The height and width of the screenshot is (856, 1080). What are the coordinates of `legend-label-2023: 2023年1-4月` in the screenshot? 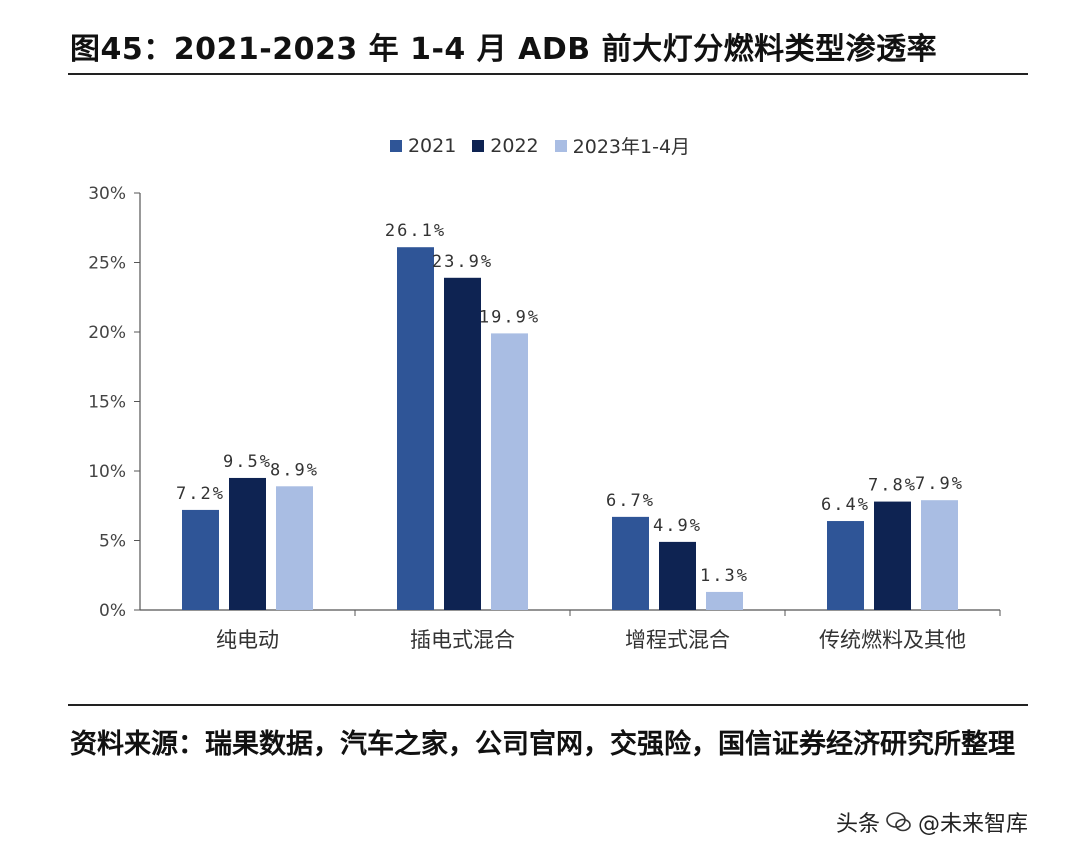 It's located at (631, 147).